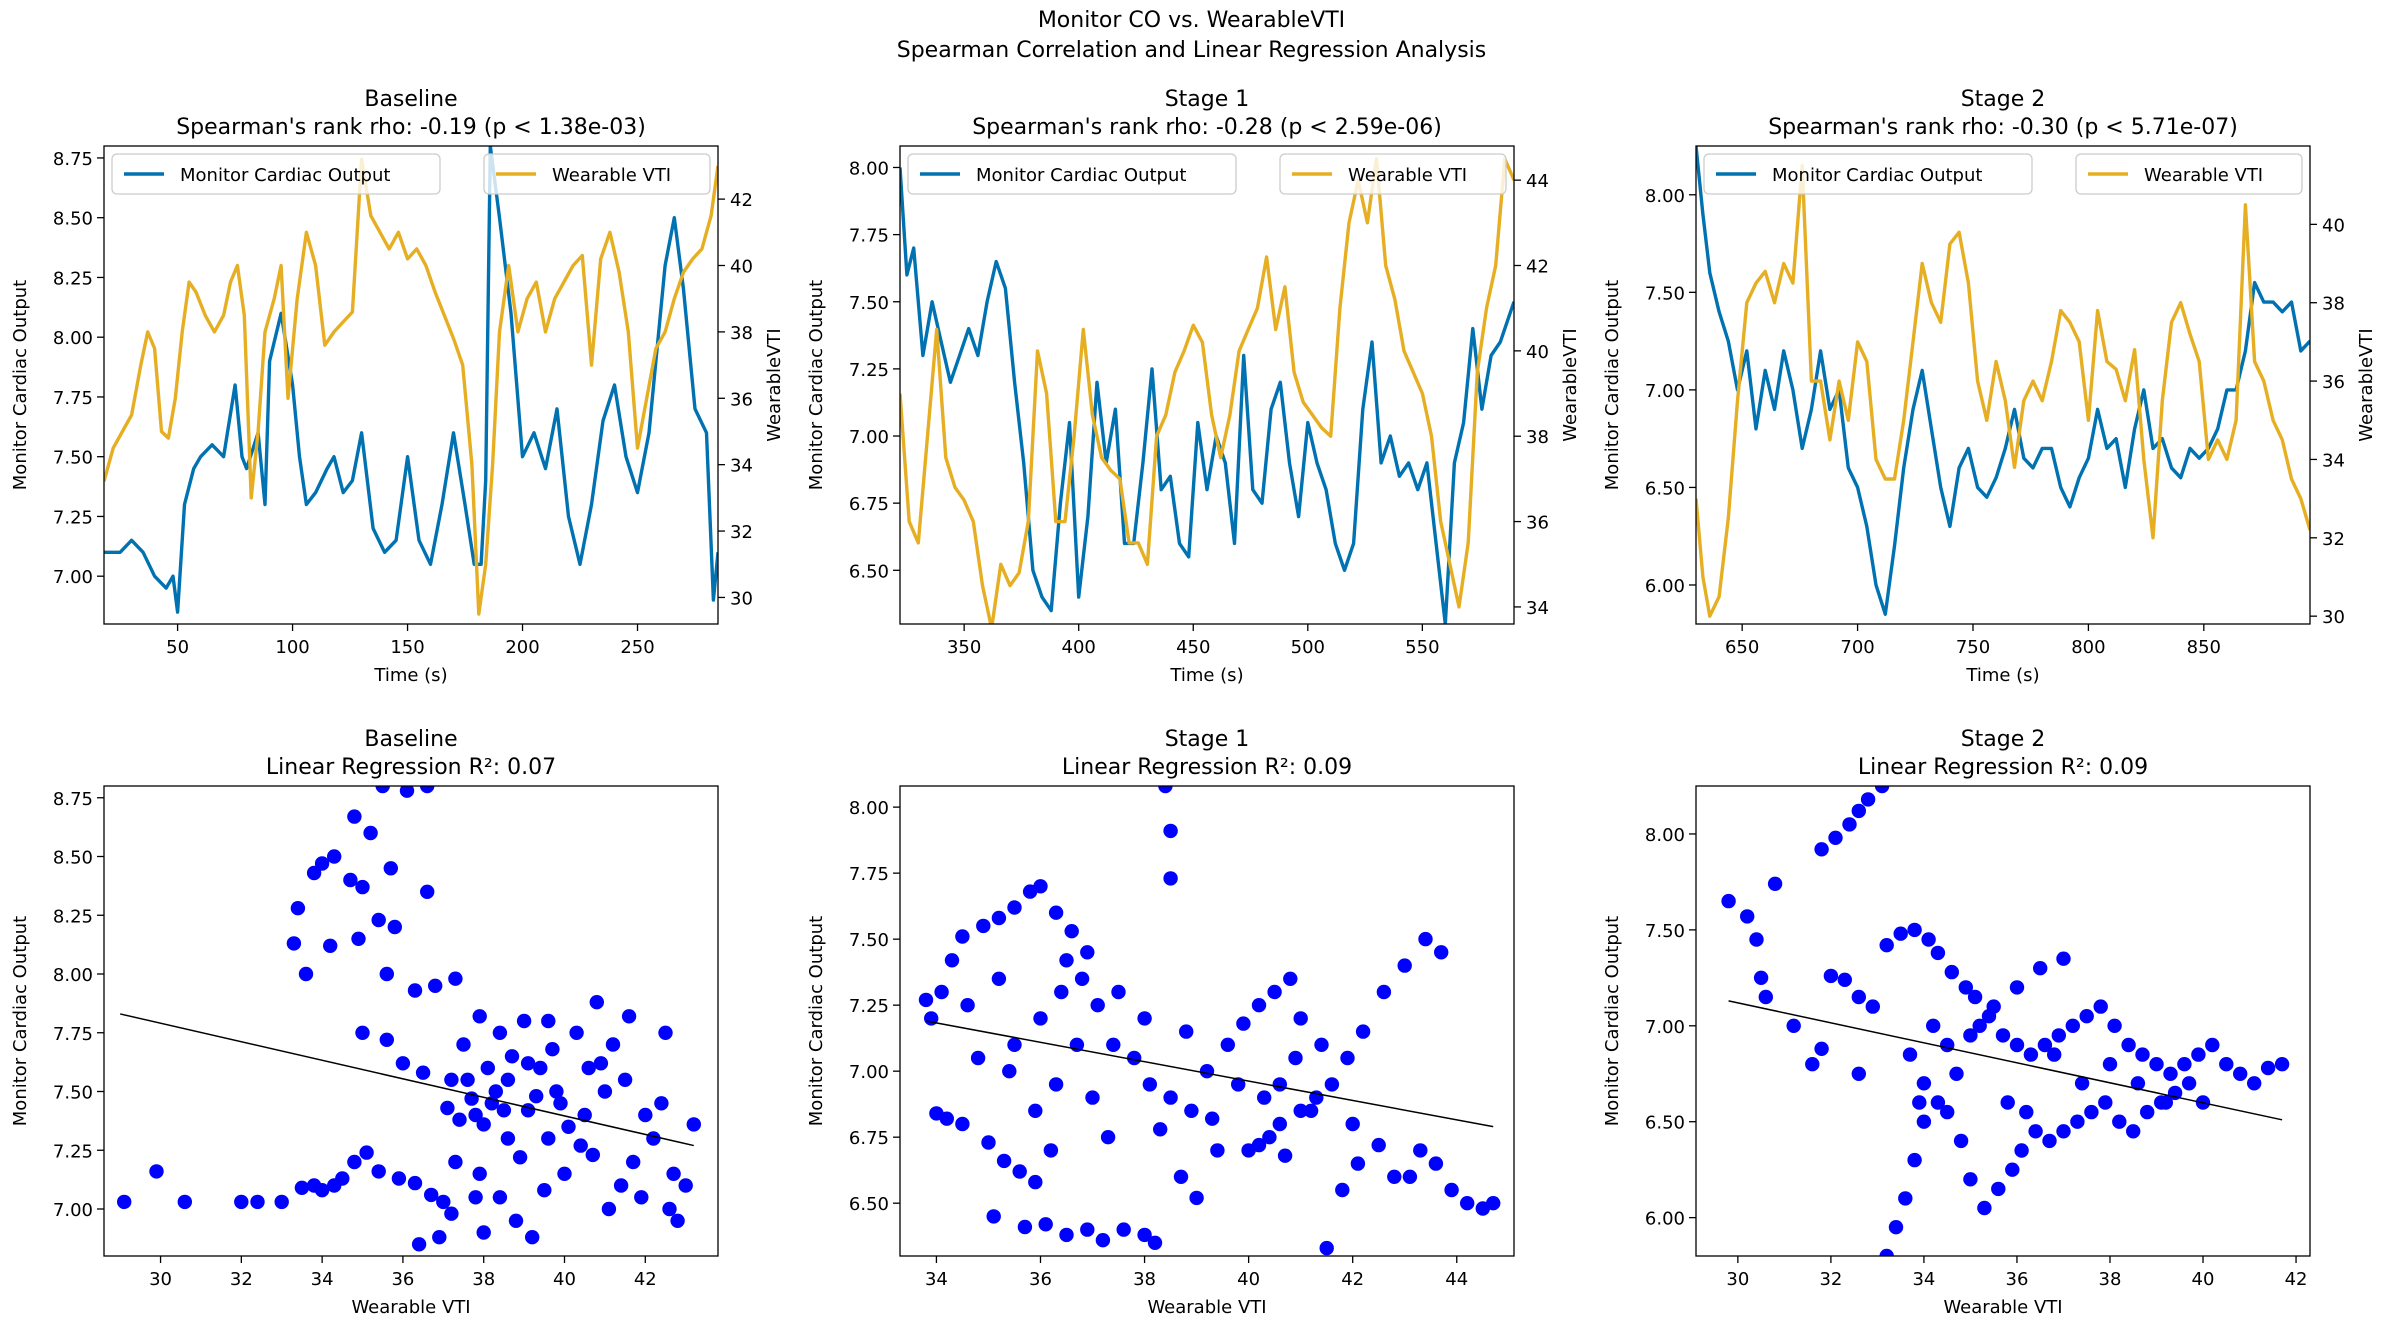  Describe the element at coordinates (402, 1279) in the screenshot. I see `x-tick-label: 36` at that location.